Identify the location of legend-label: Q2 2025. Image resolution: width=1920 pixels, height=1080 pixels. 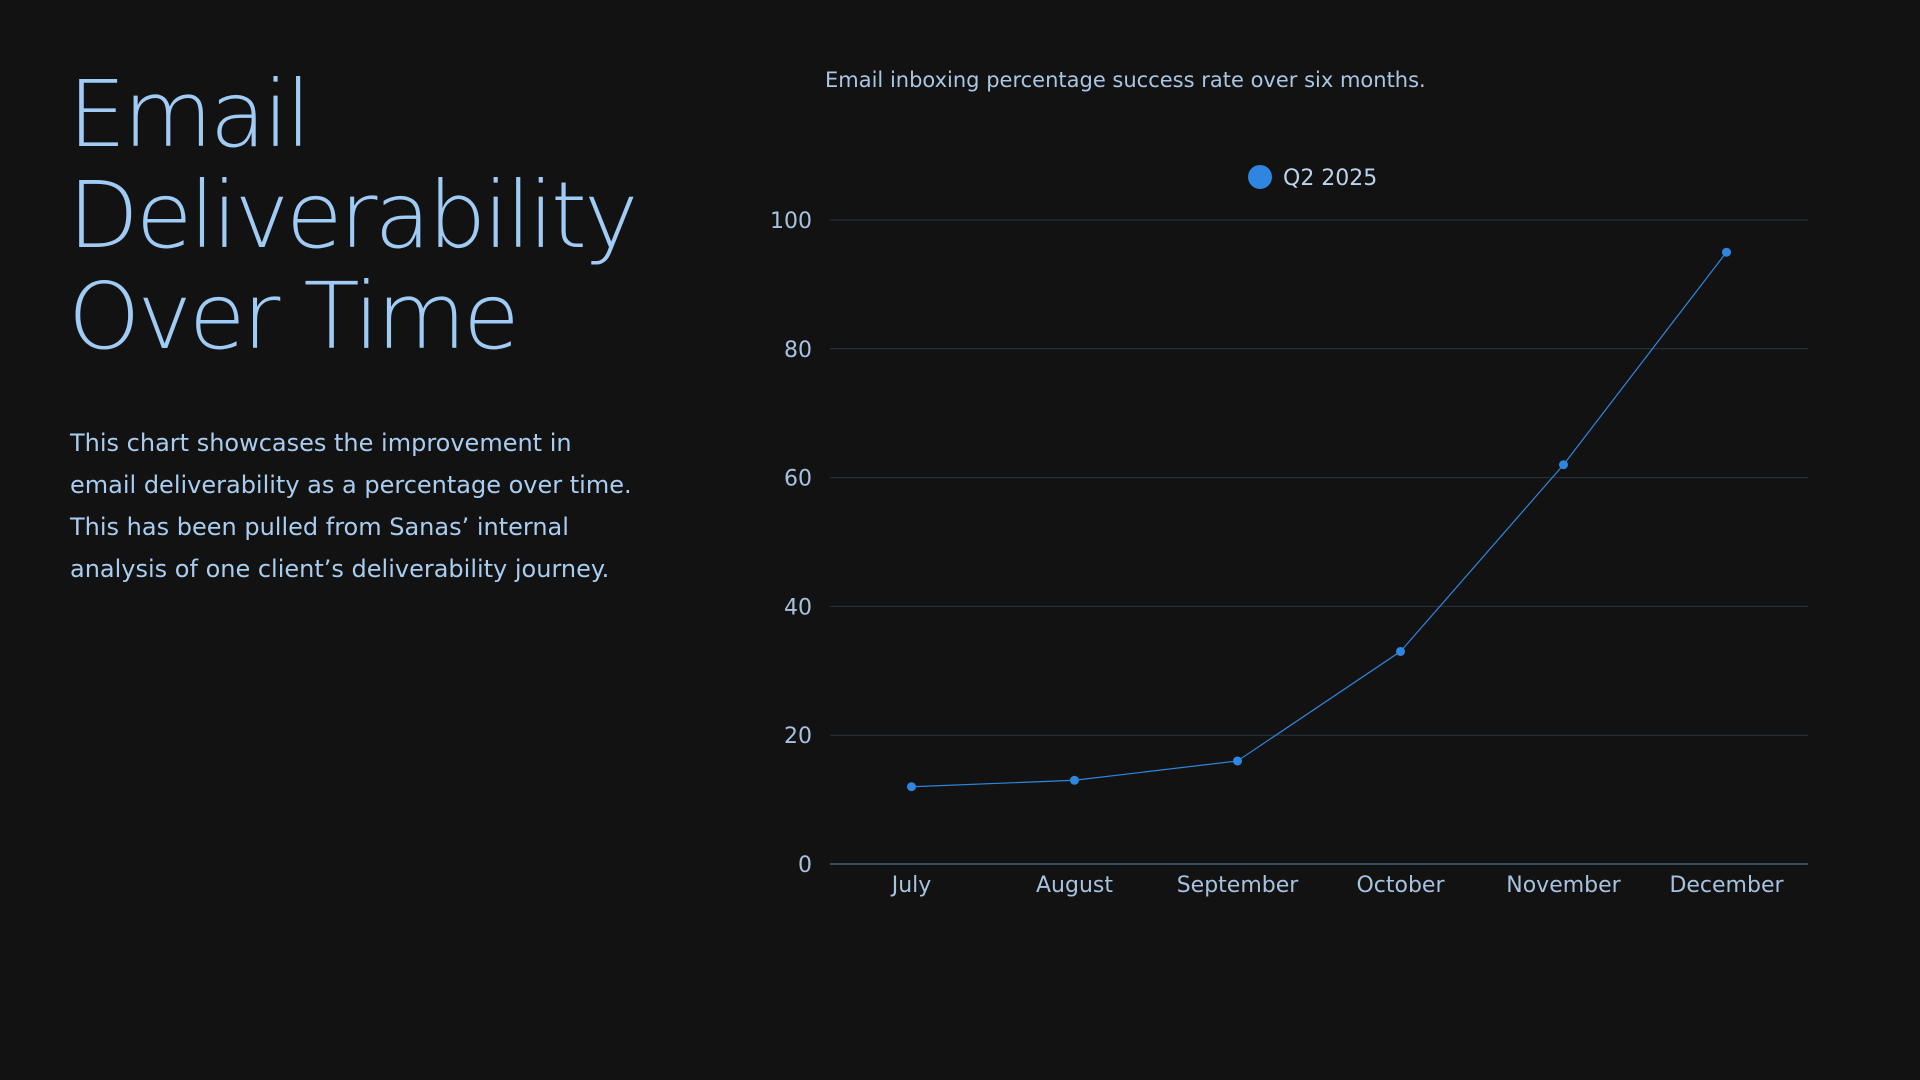
(1330, 178).